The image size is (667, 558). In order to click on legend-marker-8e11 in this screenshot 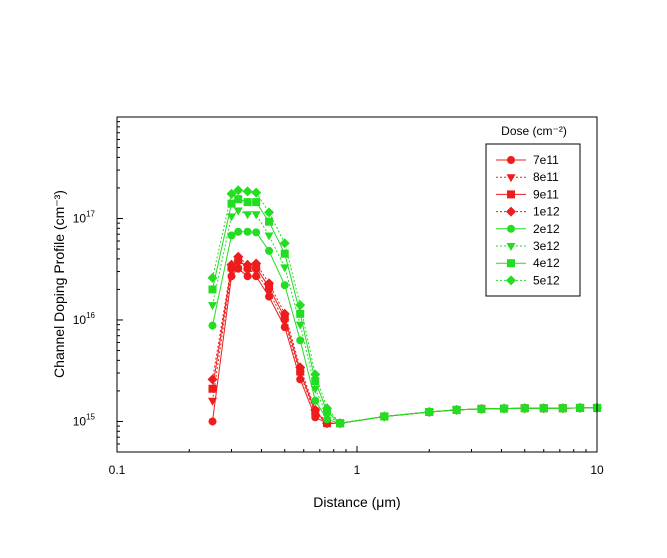, I will do `click(511, 178)`.